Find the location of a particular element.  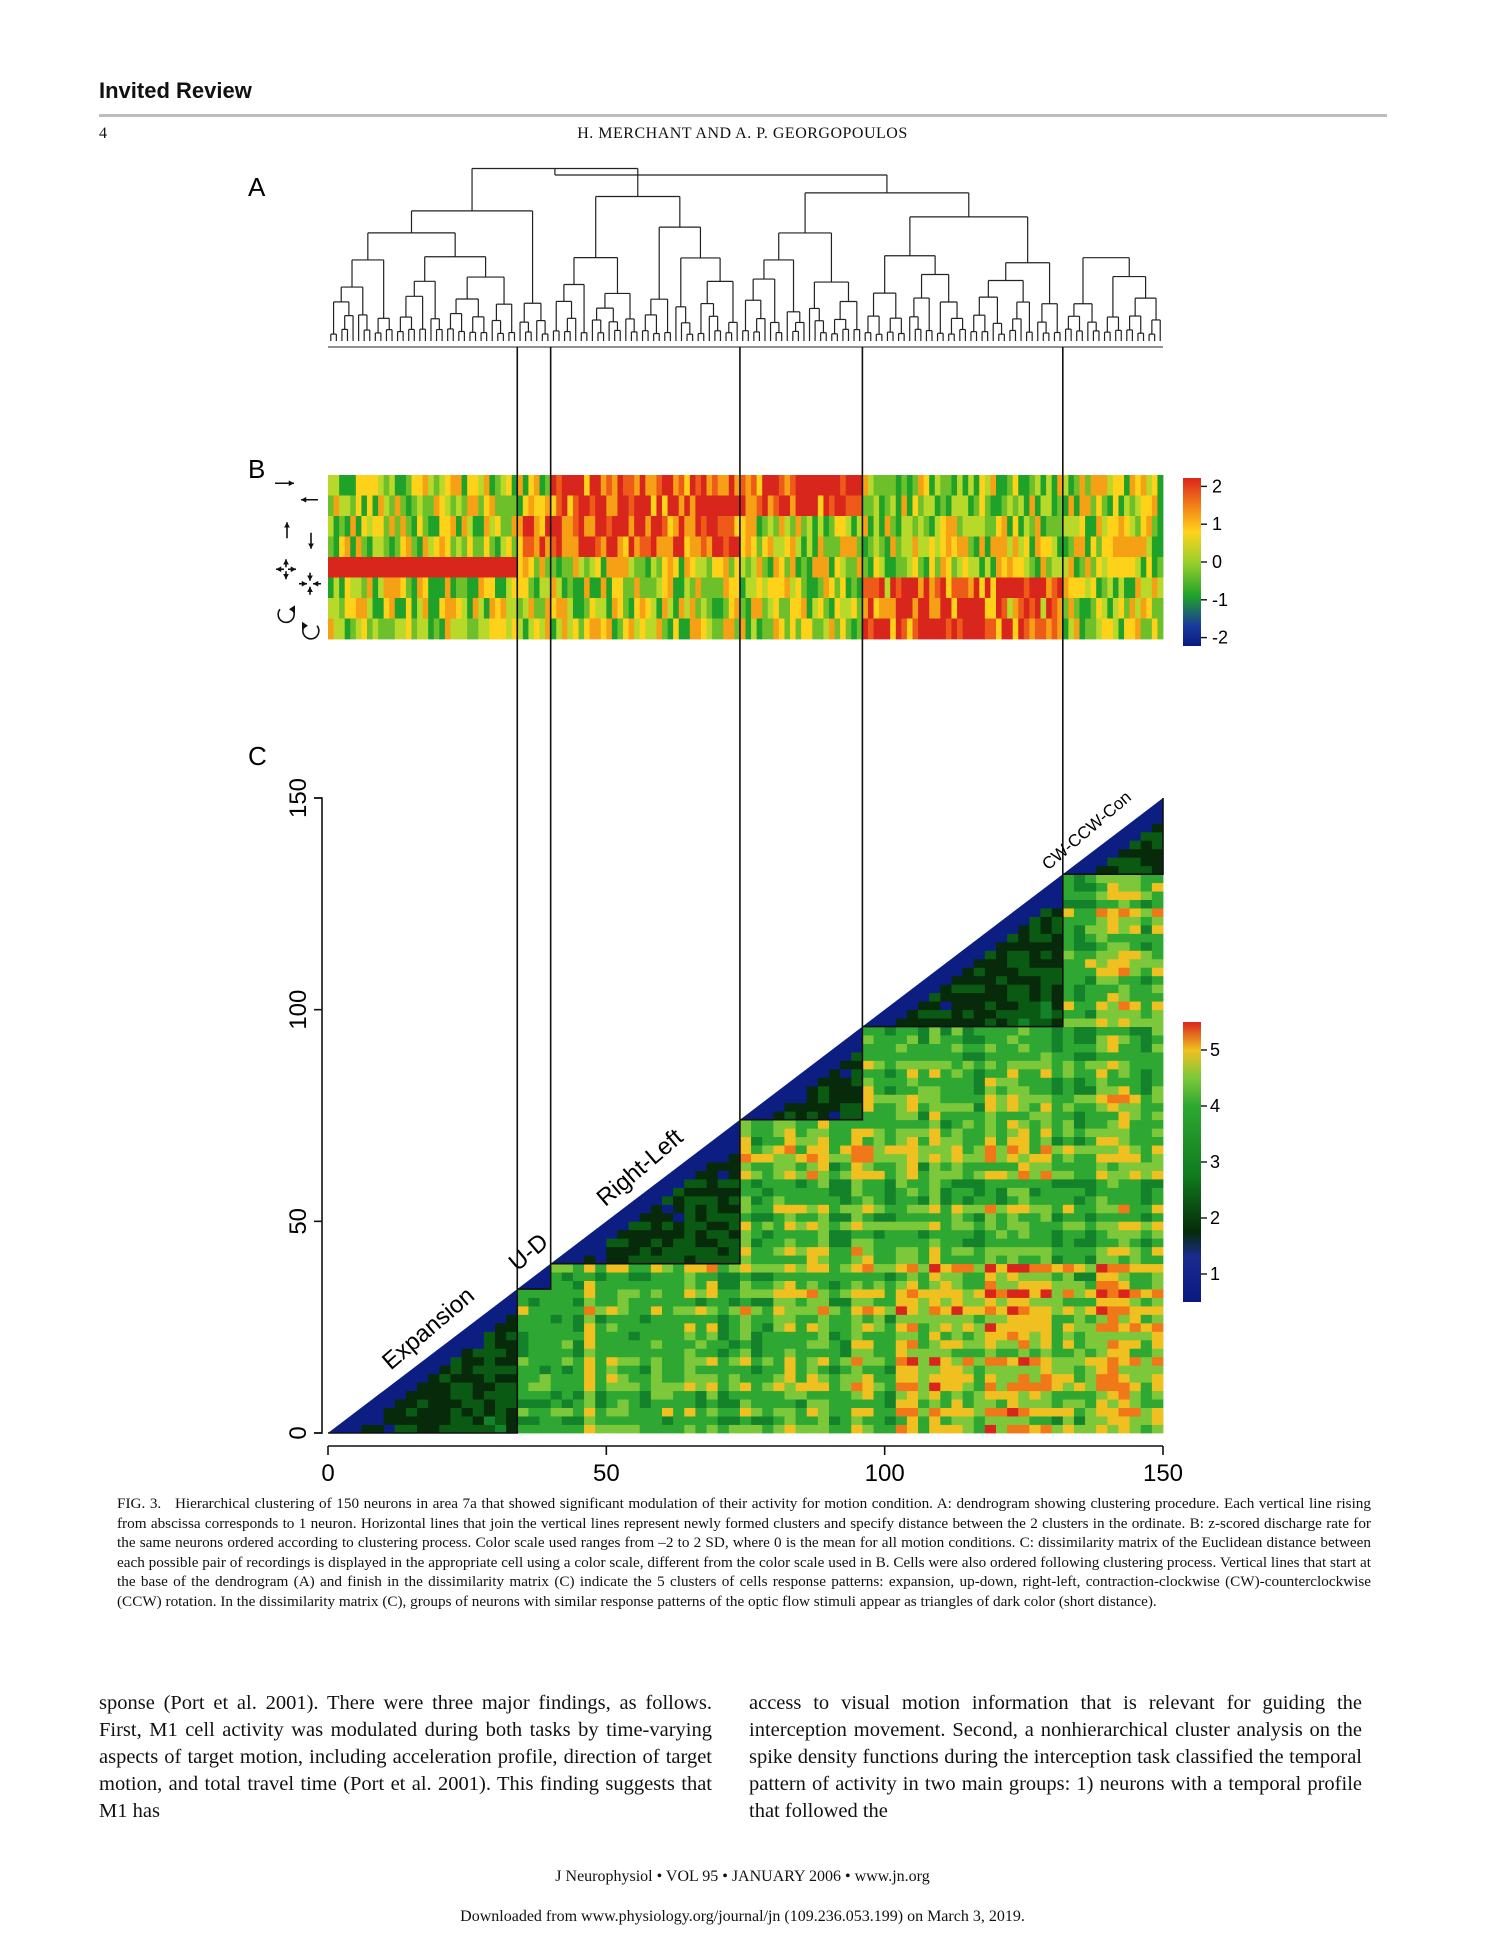

colorbar-b-tick: 1 is located at coordinates (1217, 524).